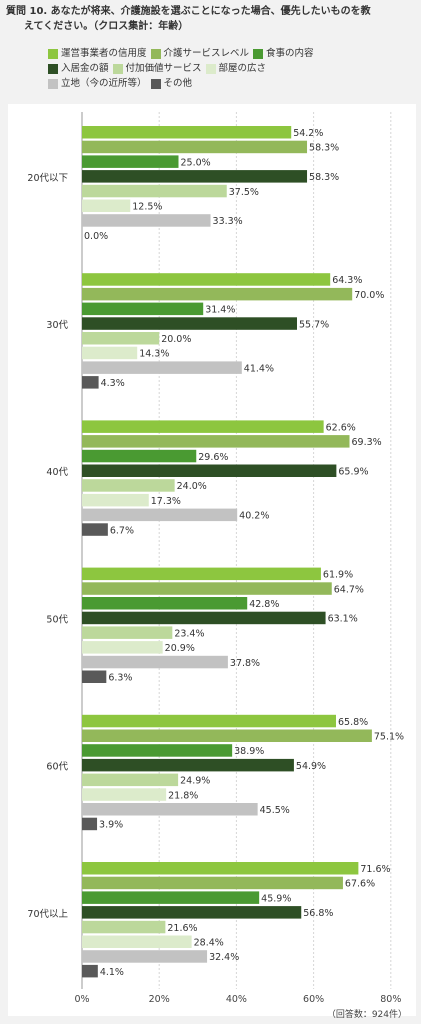  Describe the element at coordinates (189, 633) in the screenshot. I see `bar-value-label-3-4: 23.4%` at that location.